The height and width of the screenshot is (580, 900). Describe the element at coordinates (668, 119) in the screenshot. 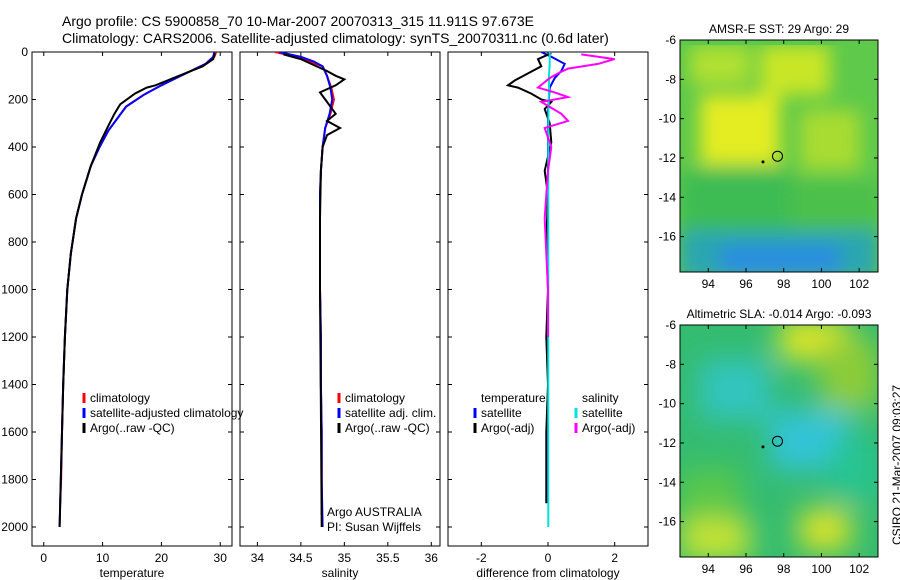

I see `sst-map-ytick-label: -10` at that location.